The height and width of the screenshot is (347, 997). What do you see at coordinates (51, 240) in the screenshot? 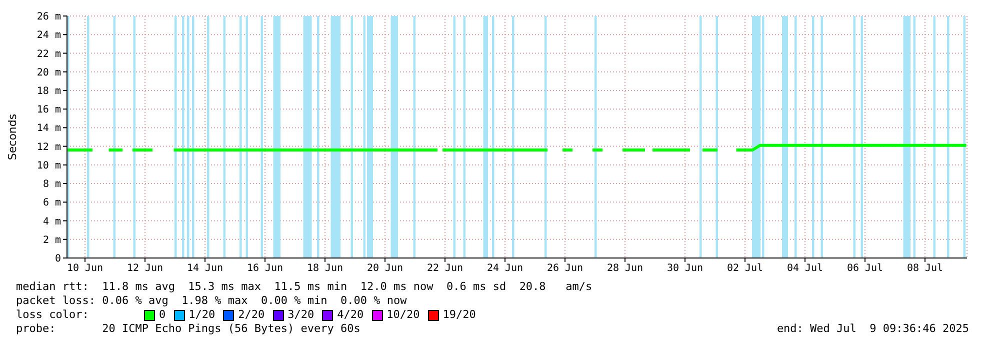
I see `y-tick-label: 2 m` at bounding box center [51, 240].